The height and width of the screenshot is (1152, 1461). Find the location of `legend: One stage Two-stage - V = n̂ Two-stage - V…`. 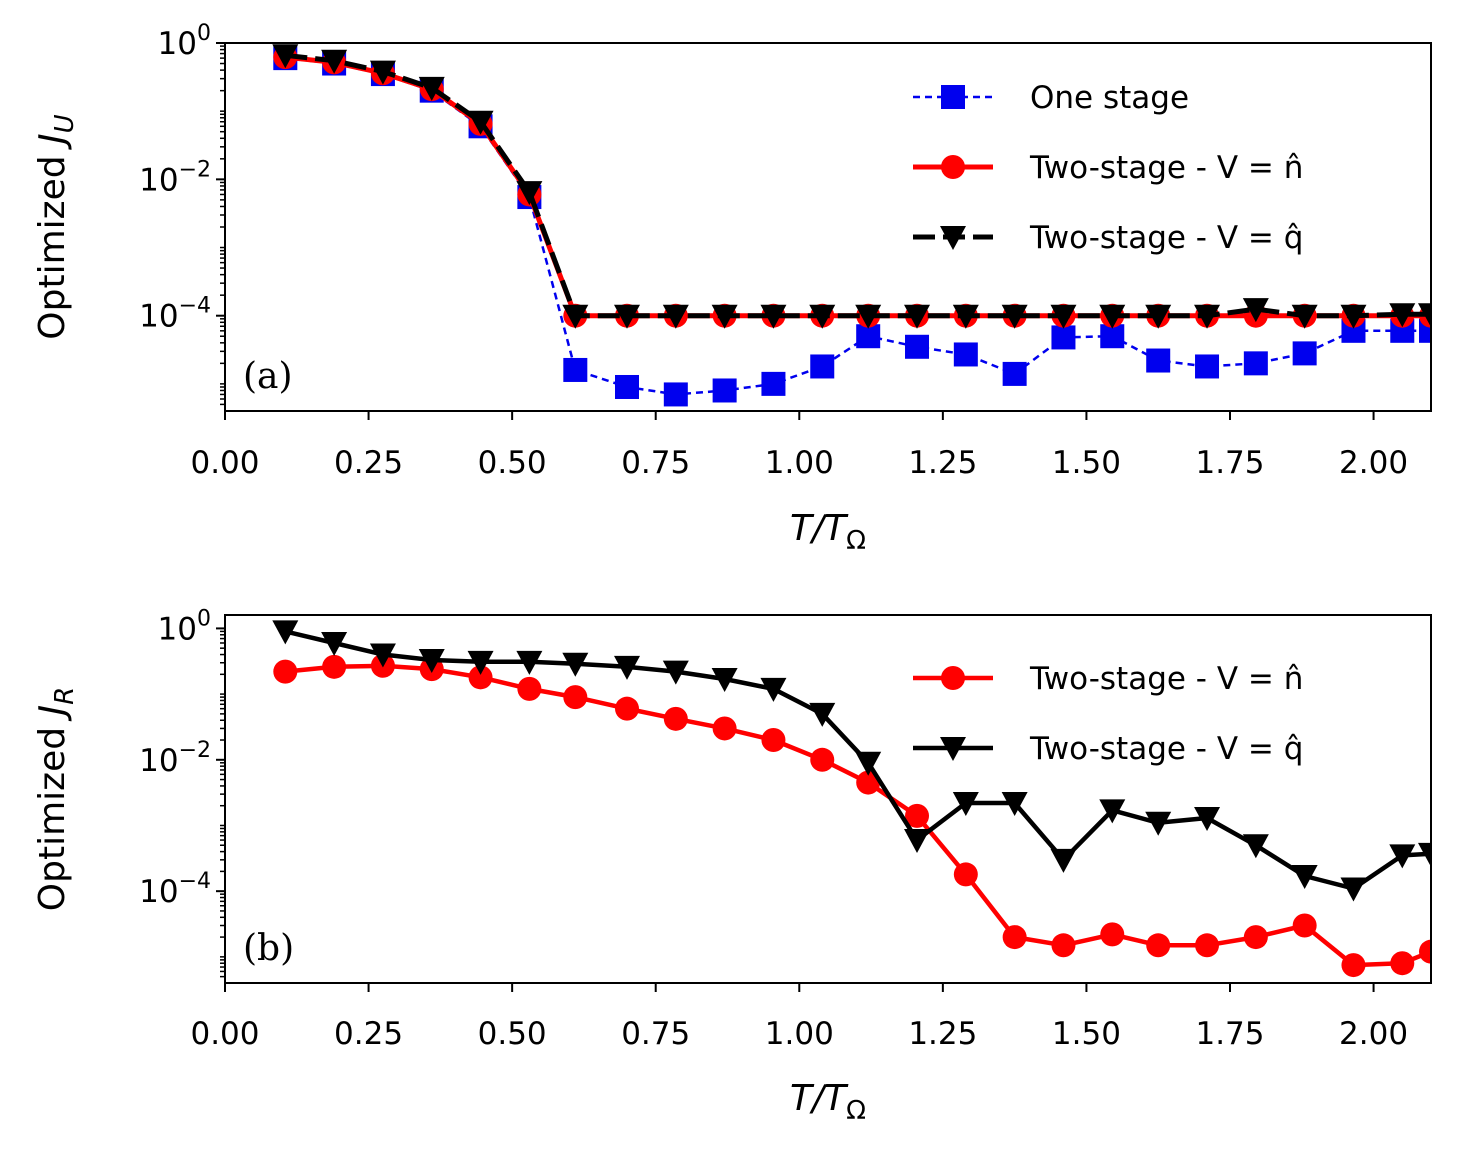

legend: One stage Two-stage - V = n̂ Two-stage - V… is located at coordinates (1108, 168).